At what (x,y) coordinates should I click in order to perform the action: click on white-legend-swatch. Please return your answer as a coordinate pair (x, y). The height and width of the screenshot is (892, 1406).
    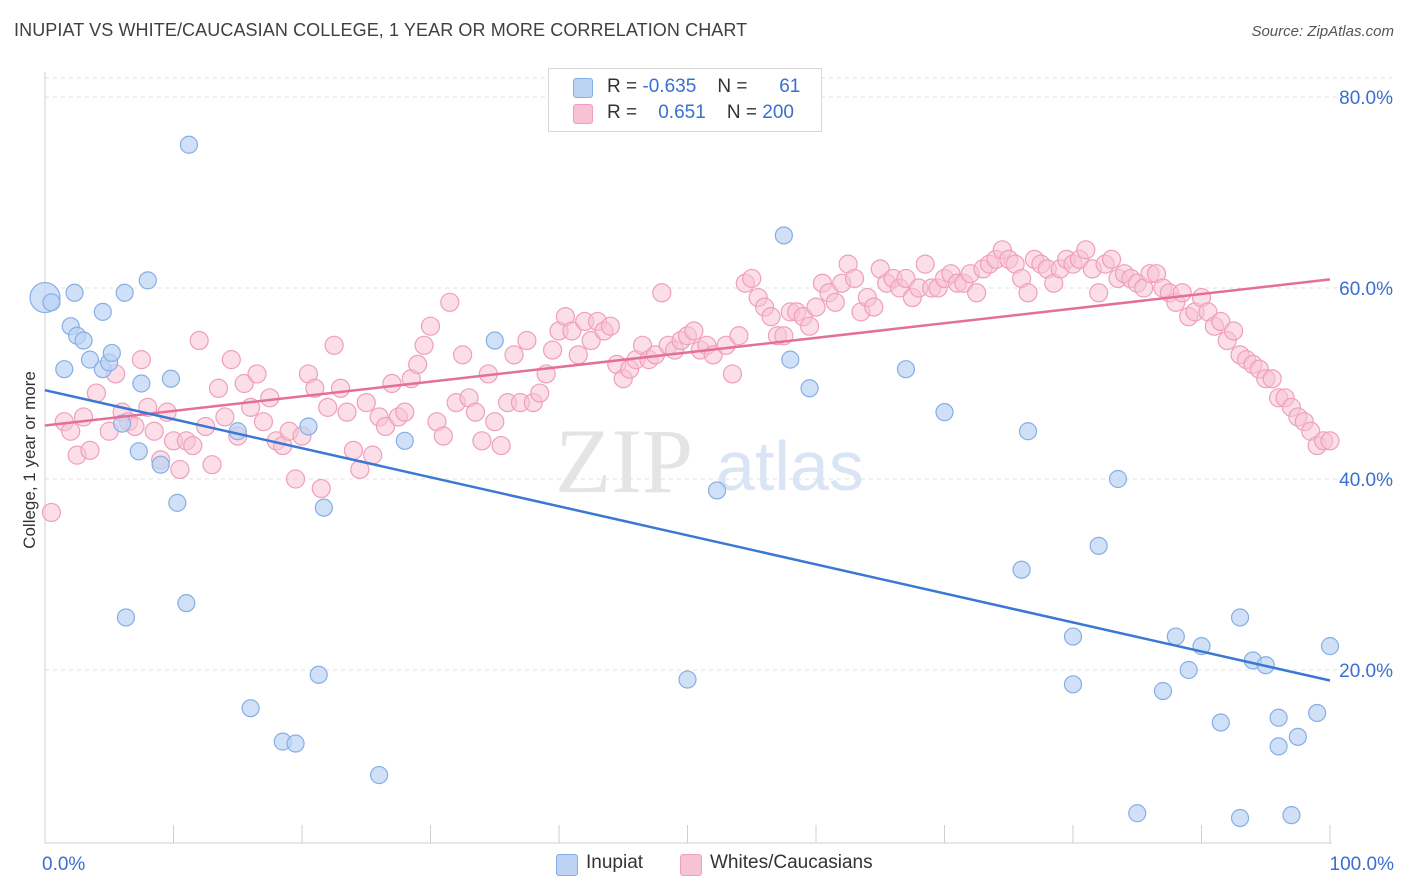
    Looking at the image, I should click on (691, 865).